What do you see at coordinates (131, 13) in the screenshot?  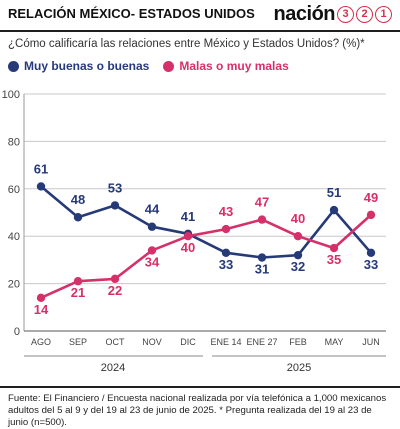 I see `section-title: RELACIÓN MÉXICO- ESTADOS UNIDOS` at bounding box center [131, 13].